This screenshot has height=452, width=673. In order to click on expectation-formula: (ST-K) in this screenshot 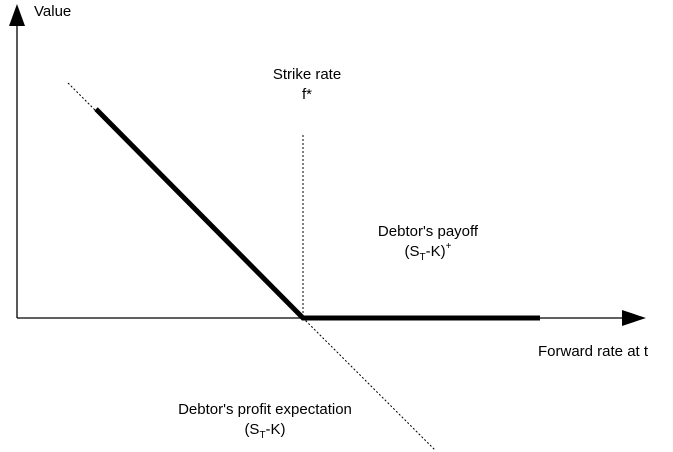, I will do `click(264, 431)`.